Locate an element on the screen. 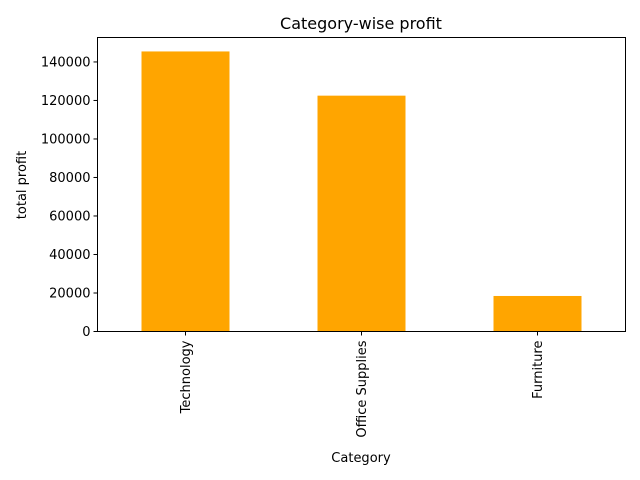 This screenshot has height=480, width=640. x-axis-ticks: Technology Office Supplies Furniture is located at coordinates (362, 384).